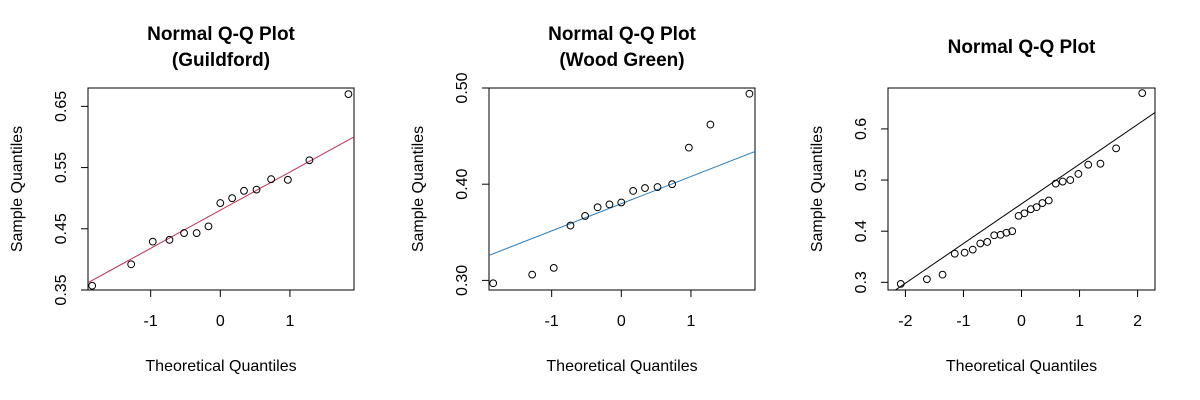 Image resolution: width=1200 pixels, height=400 pixels. I want to click on y-tick-label: 0.40, so click(462, 184).